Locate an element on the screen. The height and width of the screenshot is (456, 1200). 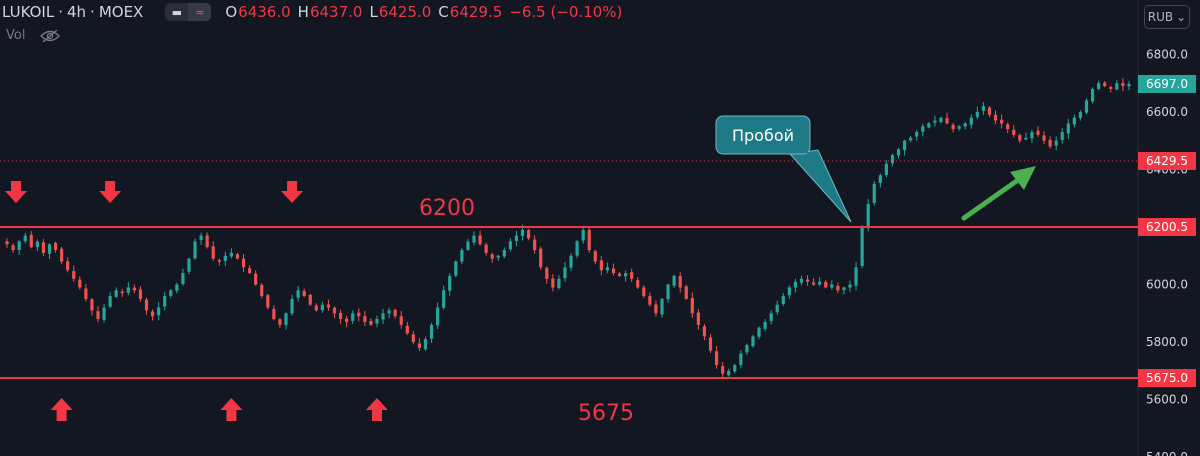
exchange: MOEX is located at coordinates (121, 12).